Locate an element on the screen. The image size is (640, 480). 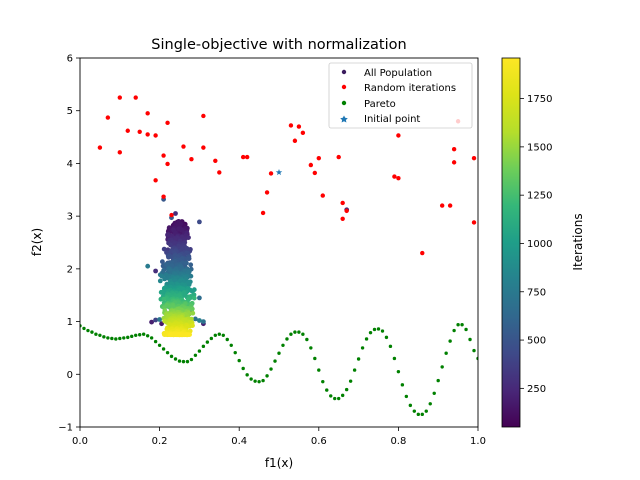
colorbar-label: Iterations is located at coordinates (578, 241).